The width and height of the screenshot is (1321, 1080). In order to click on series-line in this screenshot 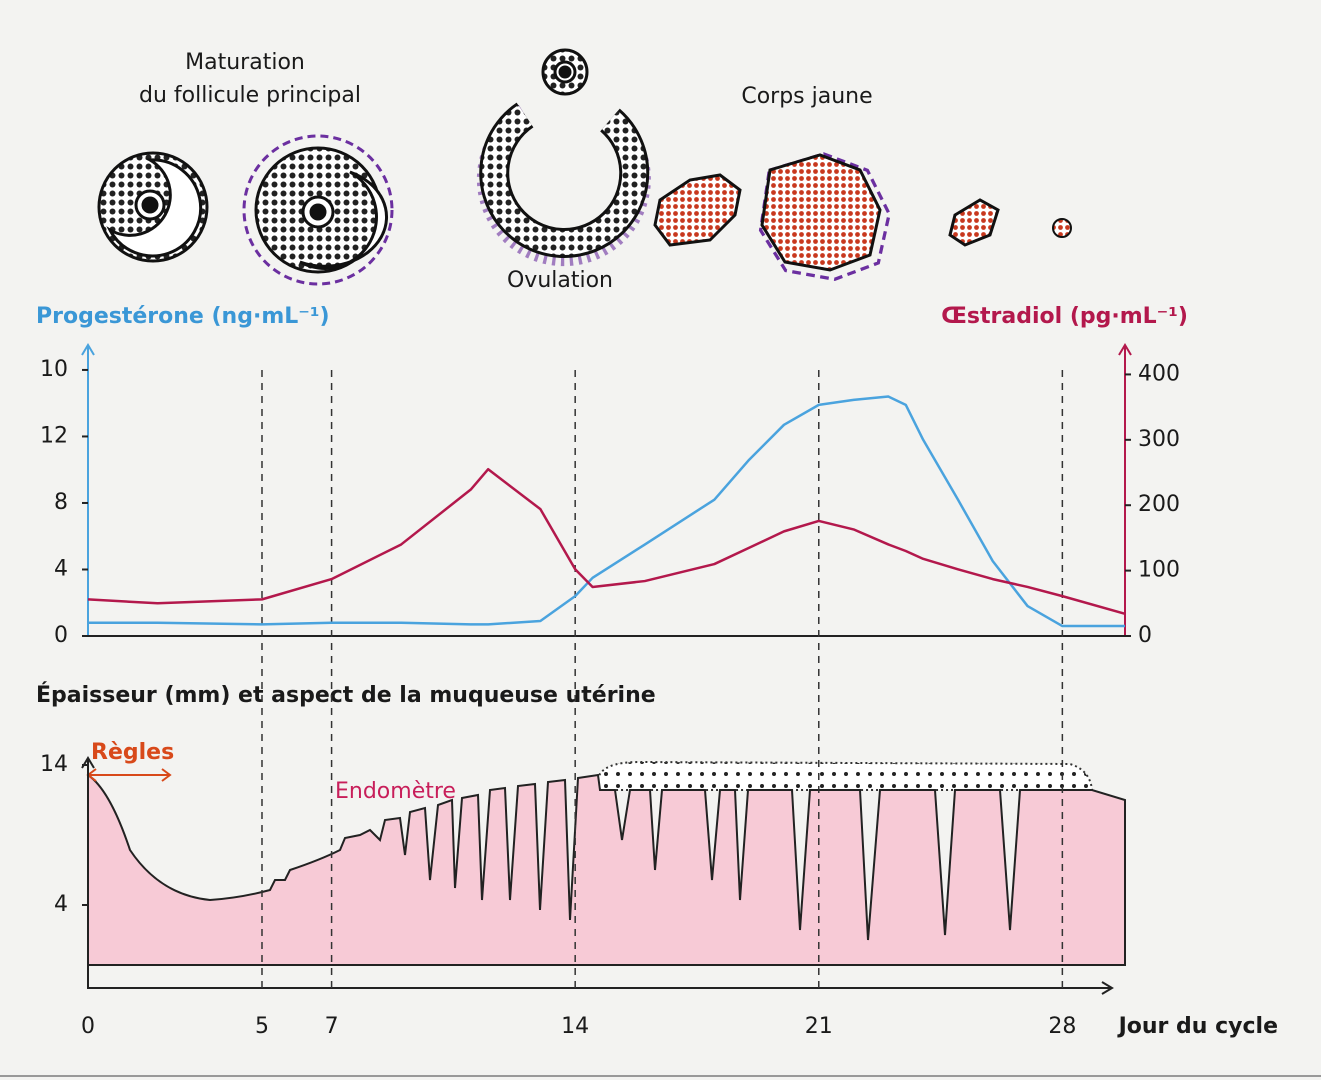, I will do `click(606, 541)`.